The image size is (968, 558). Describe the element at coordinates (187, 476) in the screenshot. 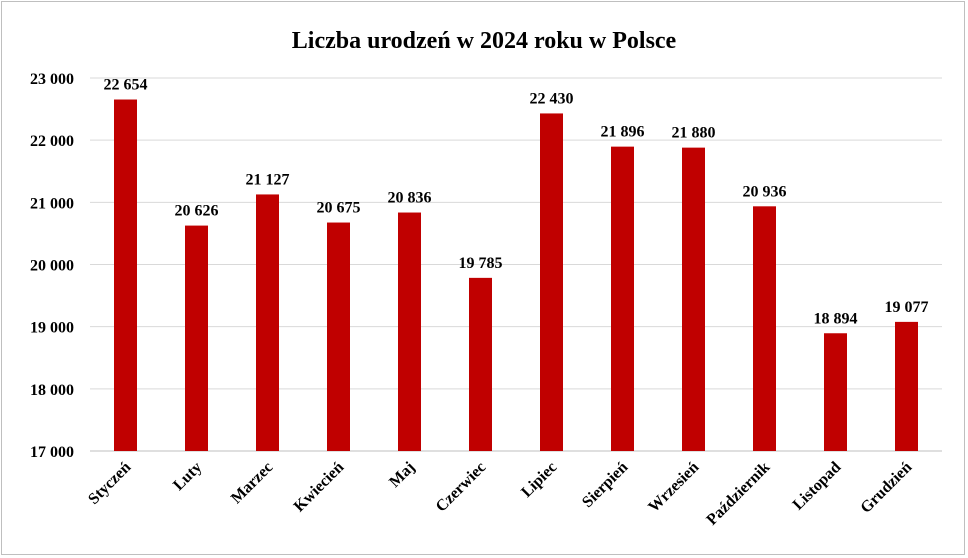

I see `x-tick-label: Luty` at that location.